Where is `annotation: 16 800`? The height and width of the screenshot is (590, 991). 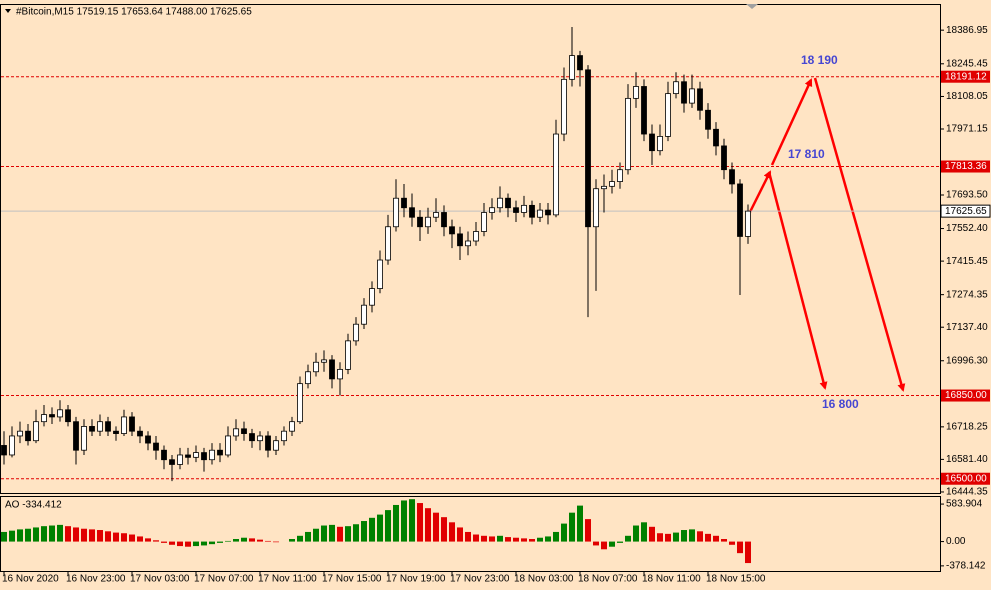 annotation: 16 800 is located at coordinates (840, 404).